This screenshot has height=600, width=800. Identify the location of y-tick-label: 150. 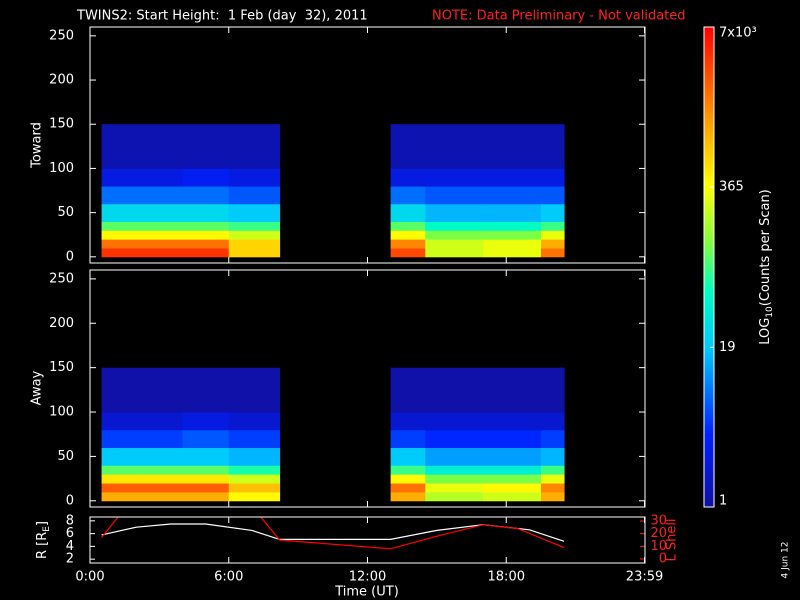
(61, 367).